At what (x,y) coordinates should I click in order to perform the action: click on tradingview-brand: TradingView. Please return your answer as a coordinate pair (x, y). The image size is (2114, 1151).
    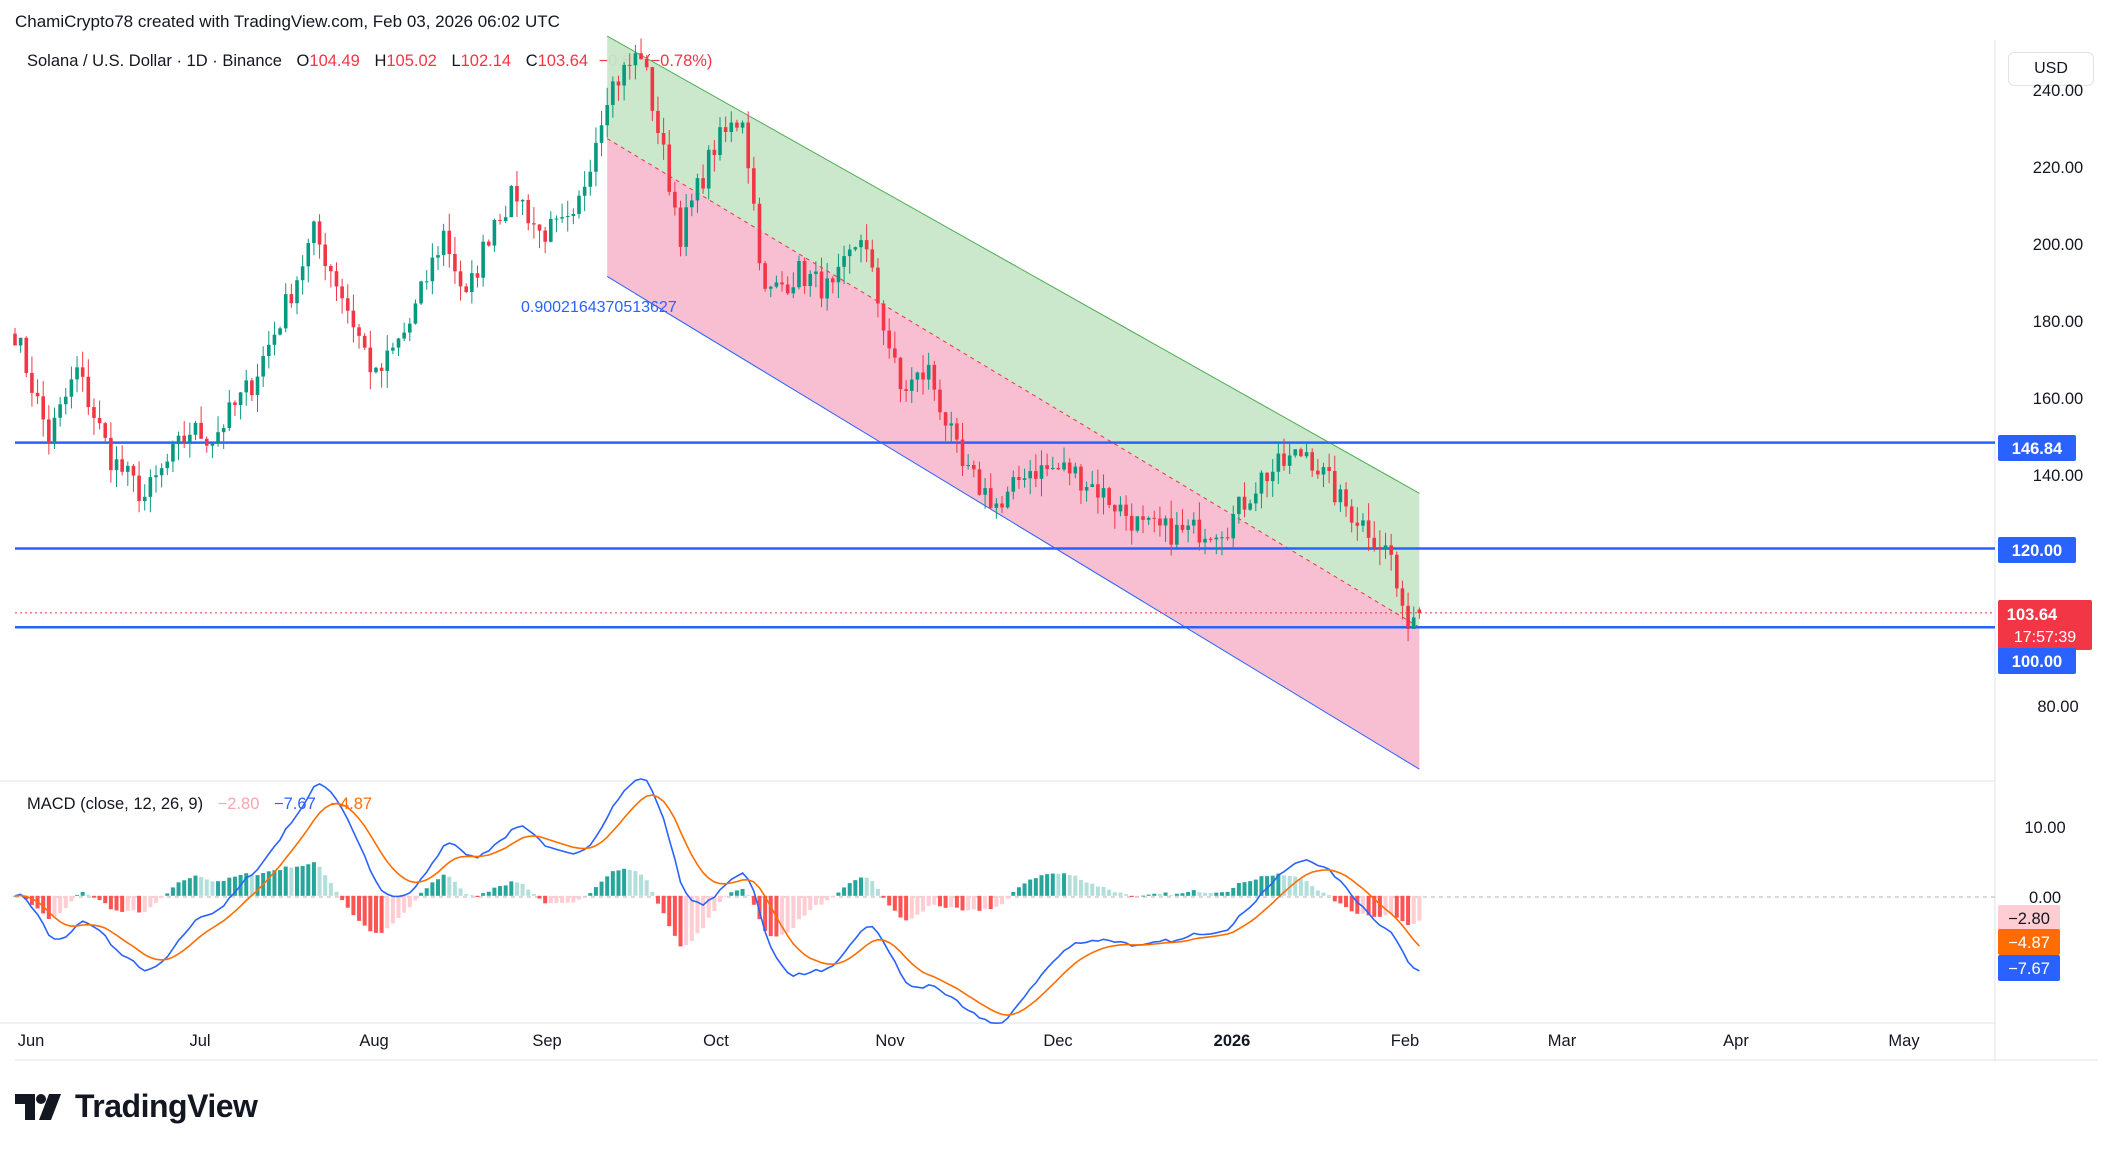
    Looking at the image, I should click on (136, 1106).